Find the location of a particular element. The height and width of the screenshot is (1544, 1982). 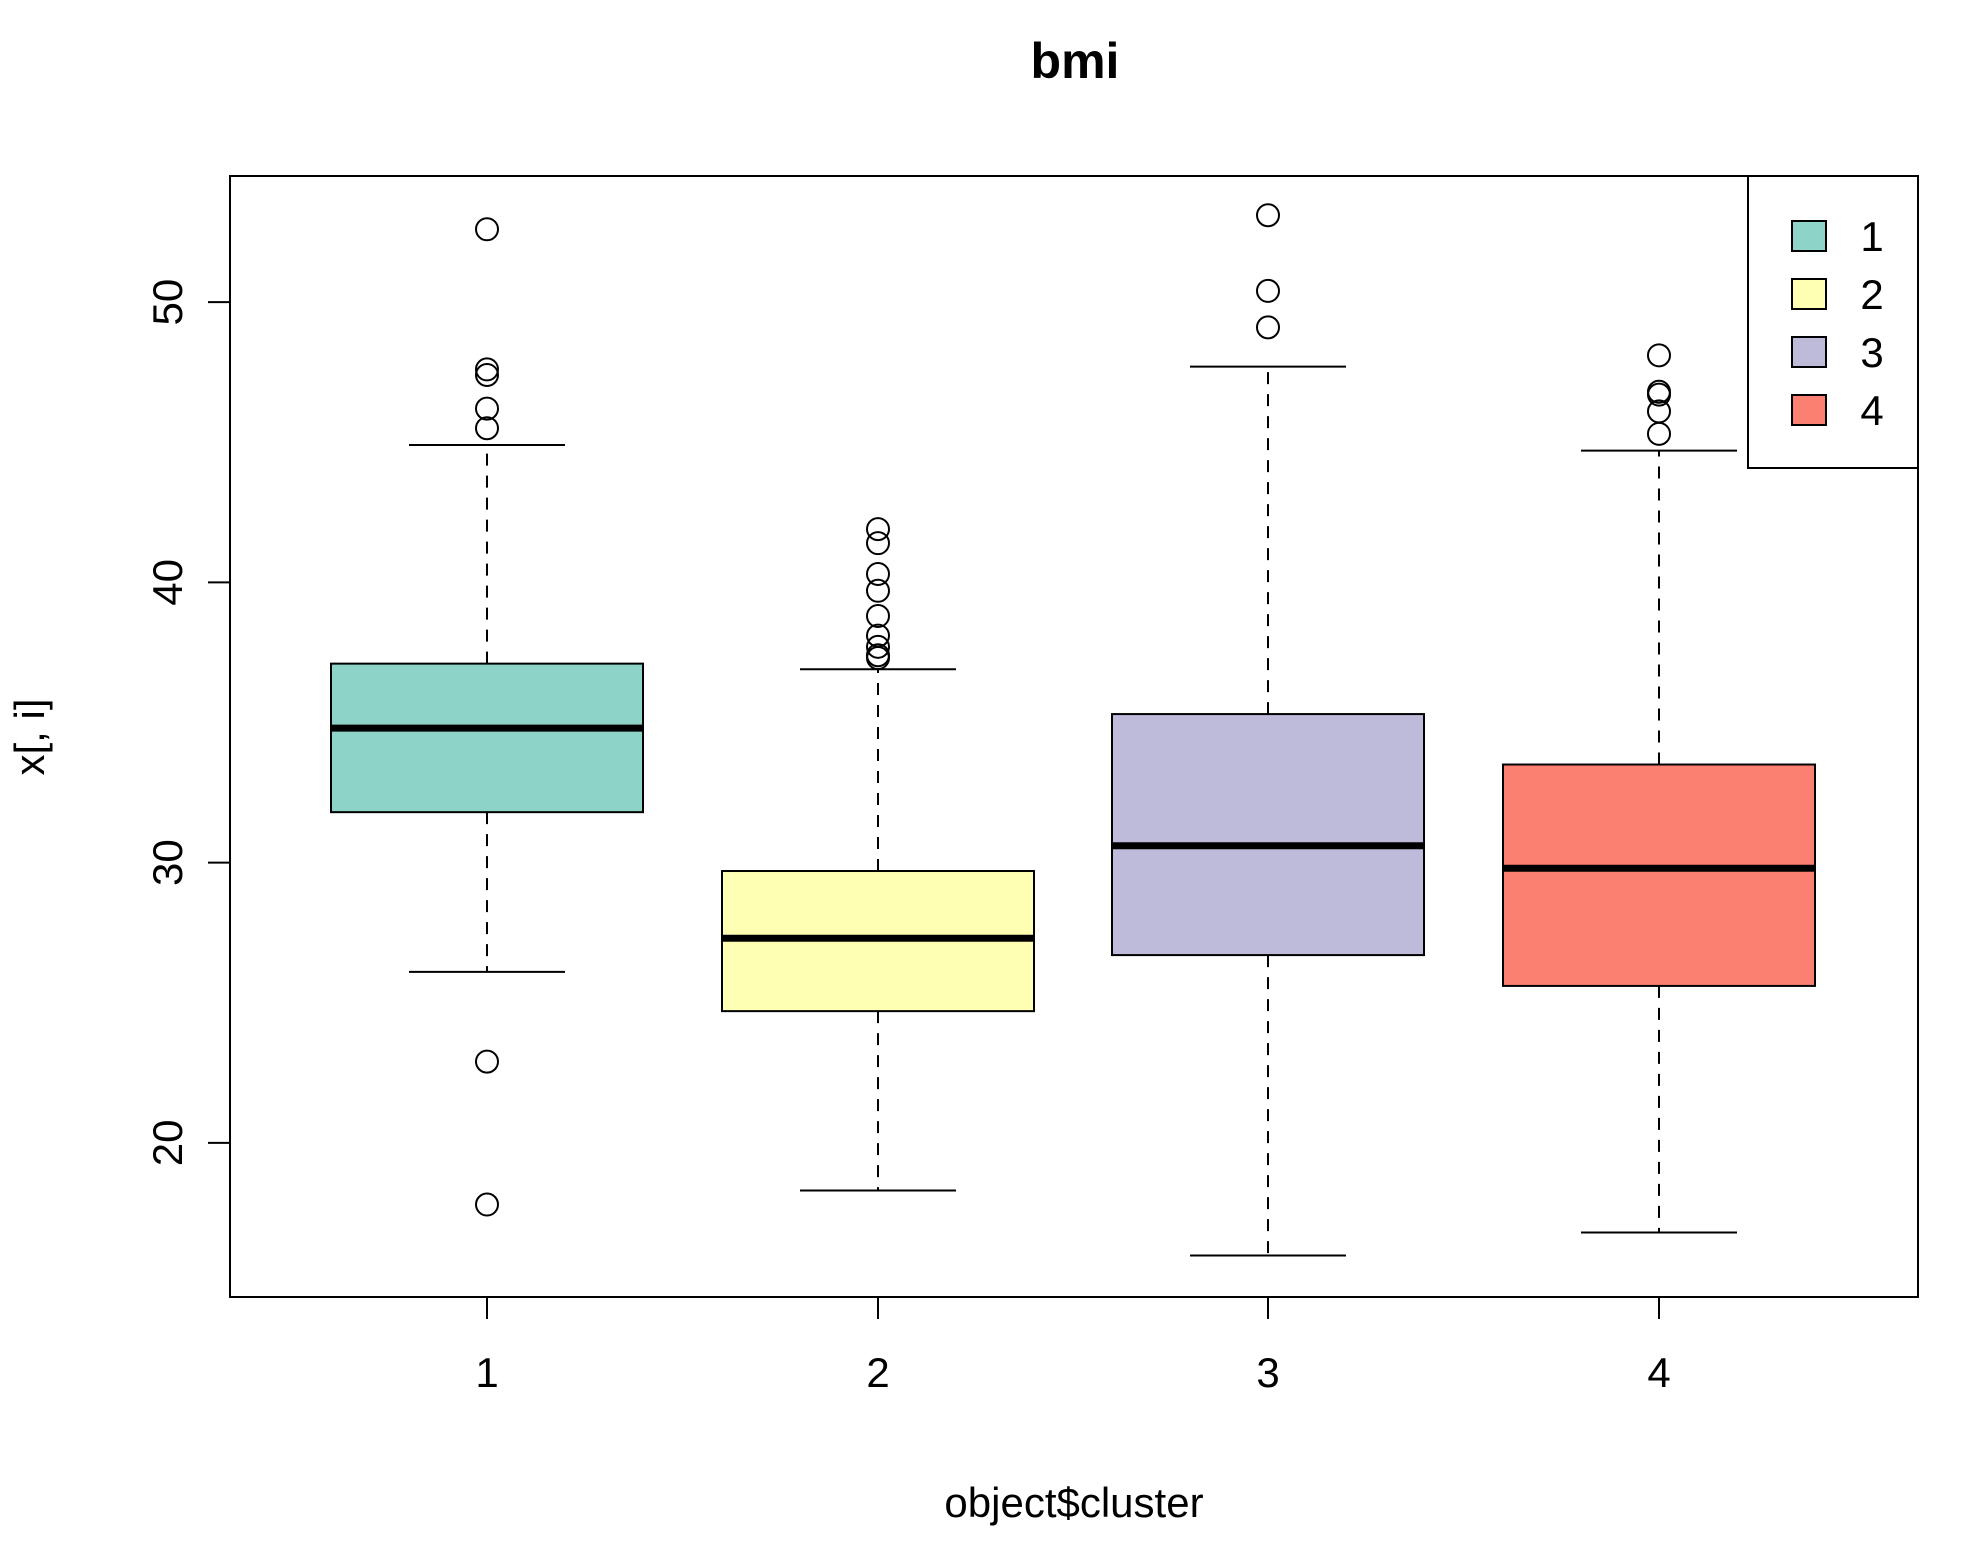

legend-label-4: 4 is located at coordinates (1871, 410).